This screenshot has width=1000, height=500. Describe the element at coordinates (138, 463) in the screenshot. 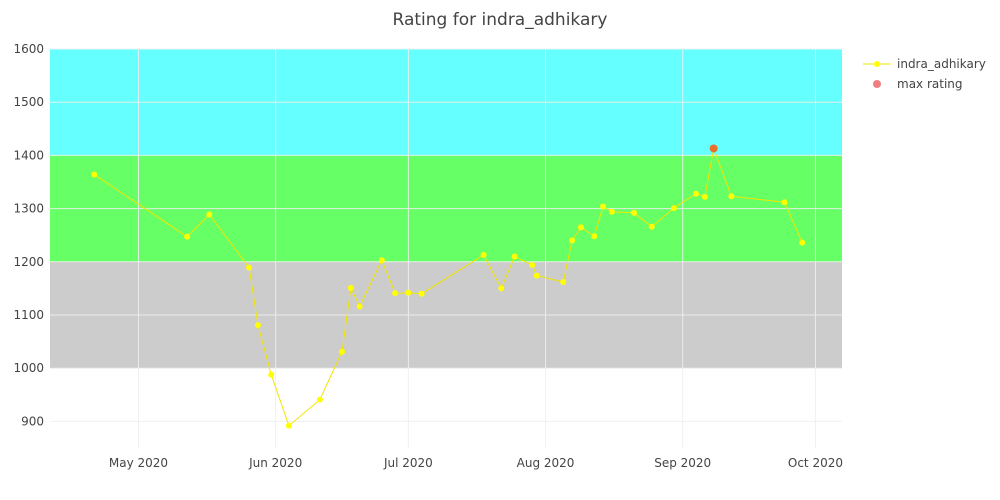

I see `x-tick-label: May 2020` at that location.